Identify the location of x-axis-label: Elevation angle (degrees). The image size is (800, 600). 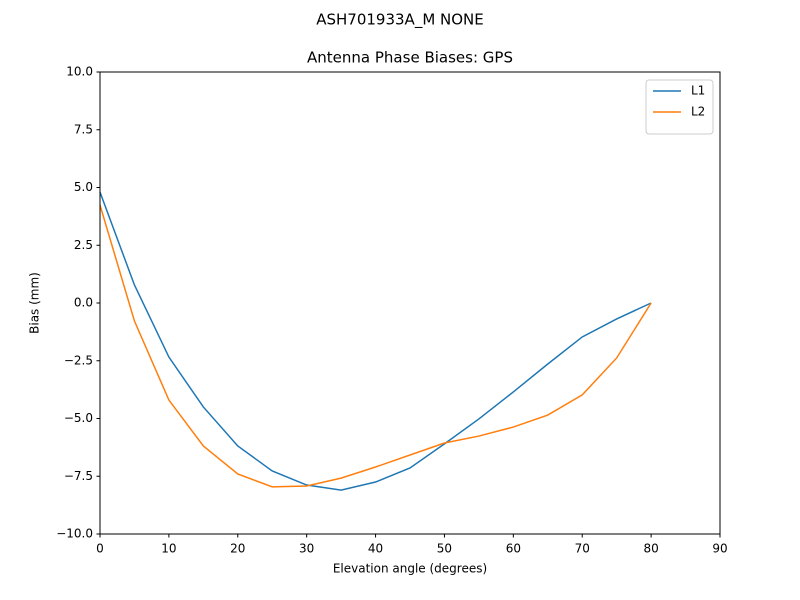
(410, 569).